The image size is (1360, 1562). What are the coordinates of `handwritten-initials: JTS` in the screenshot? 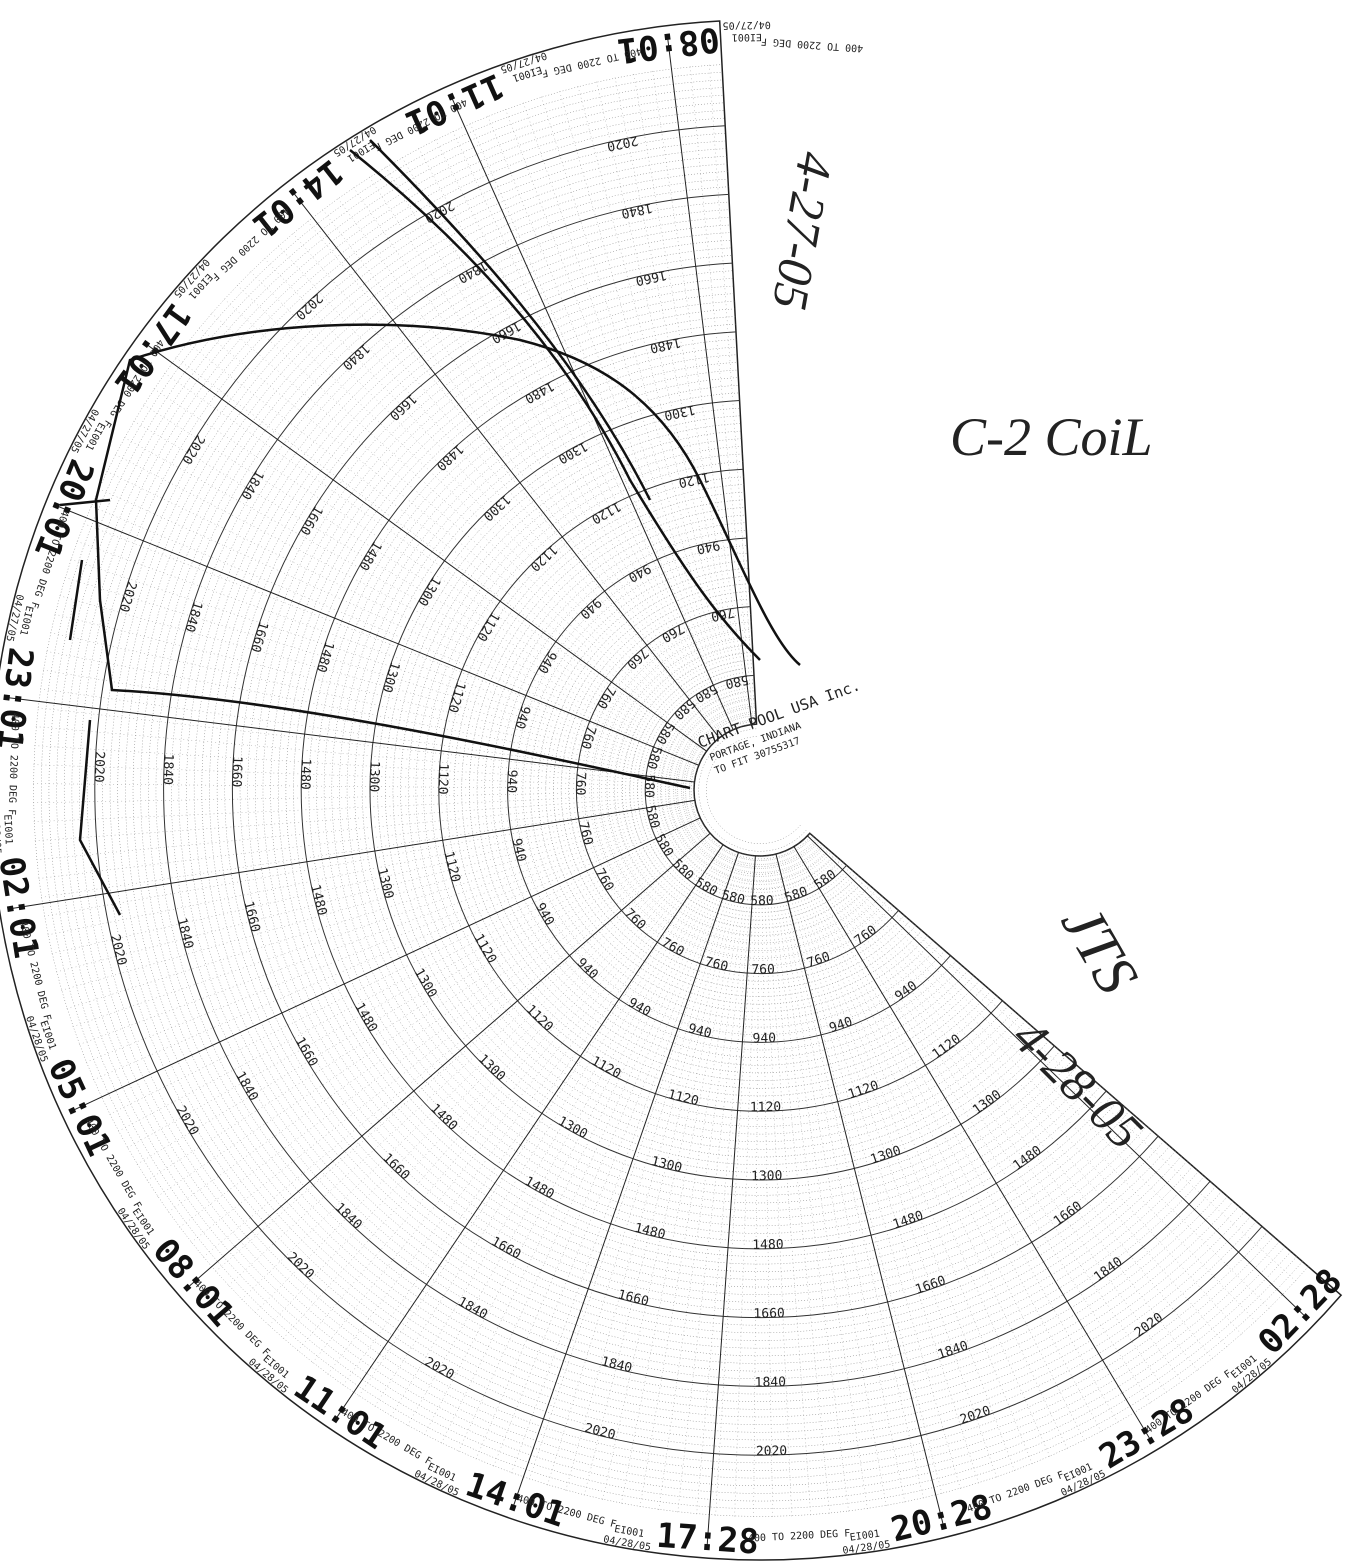 It's located at (1100, 949).